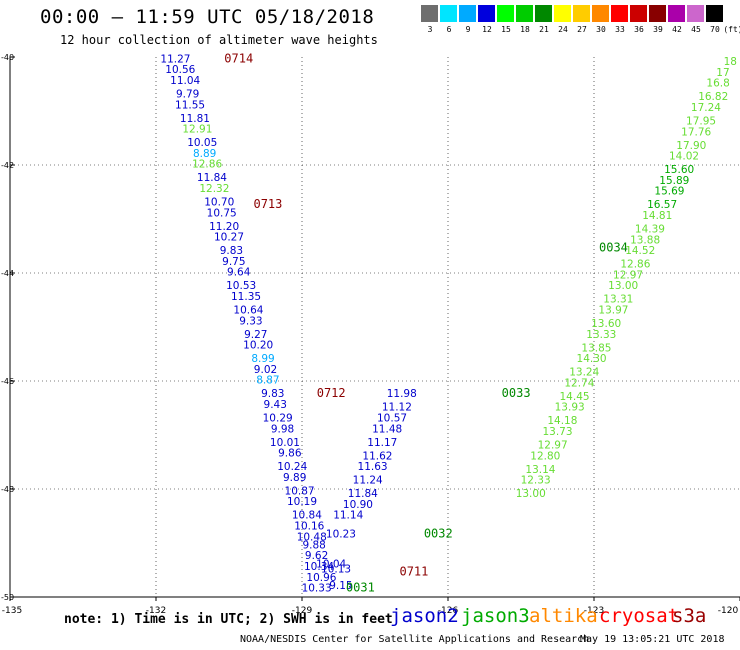 This screenshot has height=650, width=740. Describe the element at coordinates (7, 165) in the screenshot. I see `lat-tick-label: -42` at that location.